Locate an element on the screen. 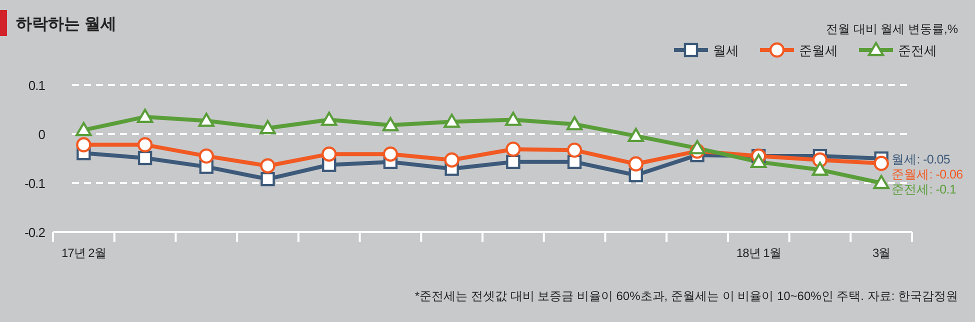 This screenshot has width=975, height=322. legend-label: 월세 is located at coordinates (726, 50).